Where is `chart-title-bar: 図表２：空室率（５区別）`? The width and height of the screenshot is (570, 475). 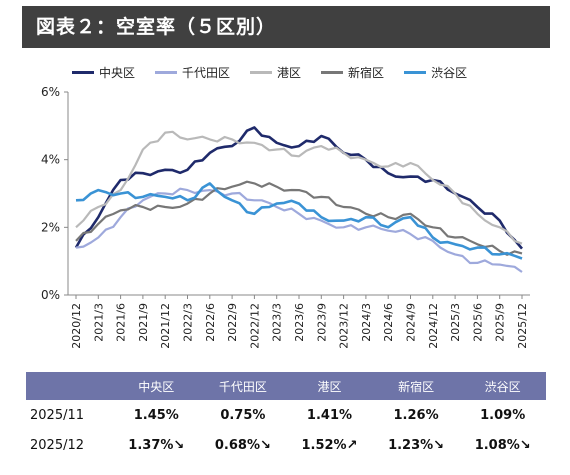
chart-title-bar: 図表２：空室率（５区別） is located at coordinates (286, 27).